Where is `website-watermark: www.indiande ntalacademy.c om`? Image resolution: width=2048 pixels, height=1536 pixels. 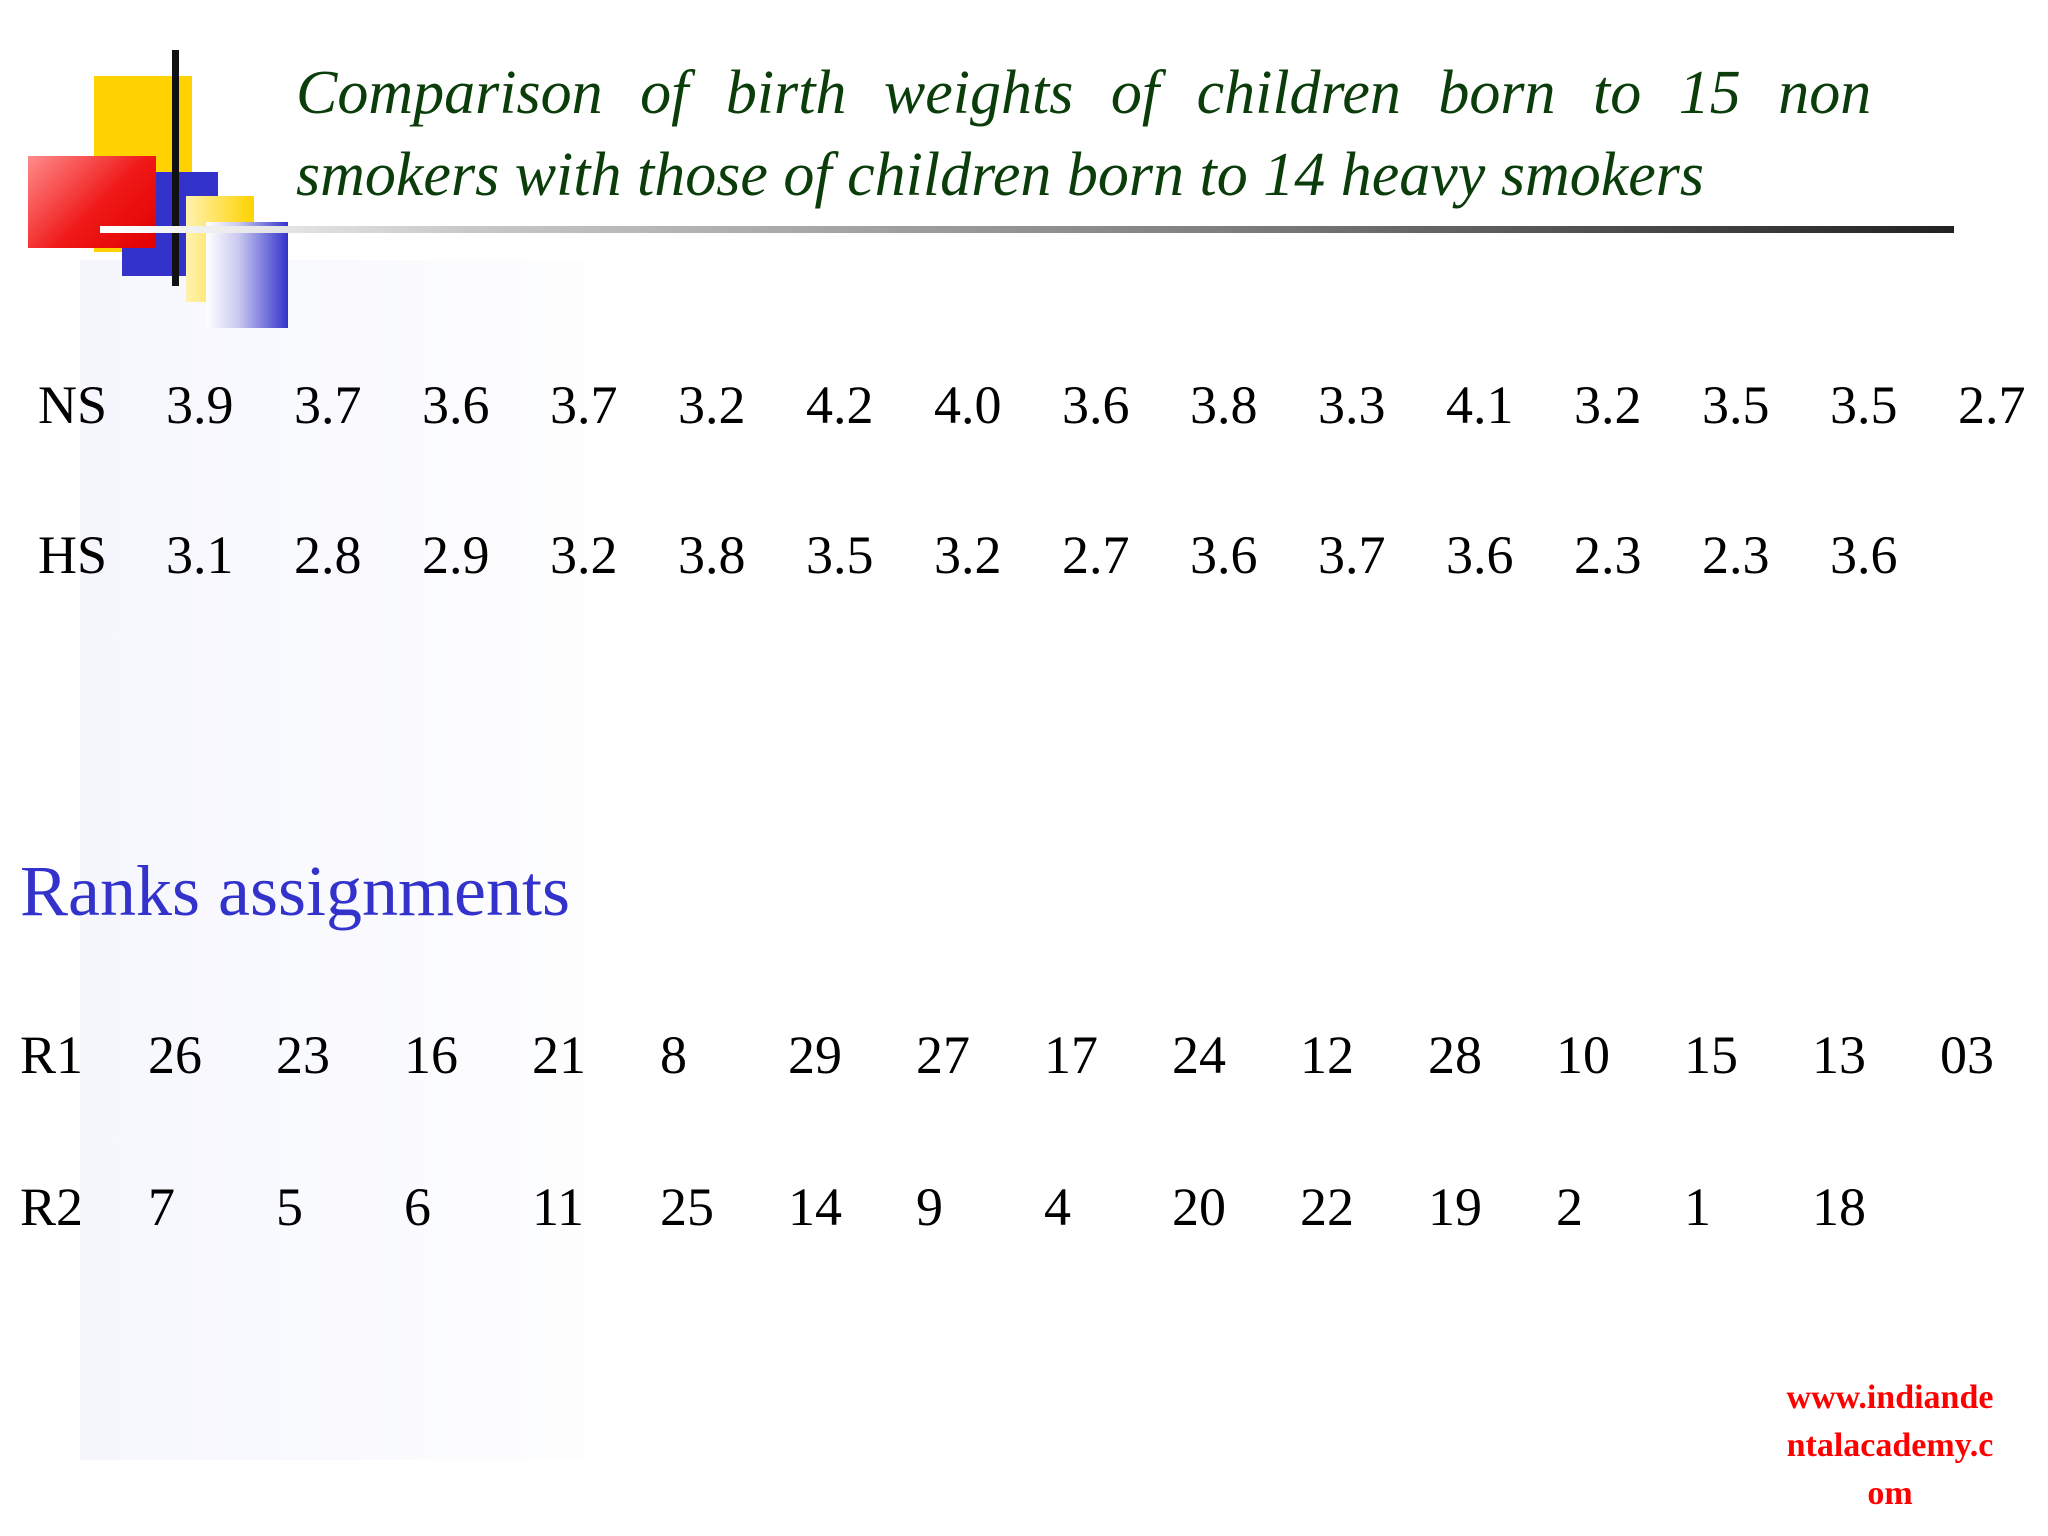
website-watermark: www.indiande ntalacademy.c om is located at coordinates (1890, 1446).